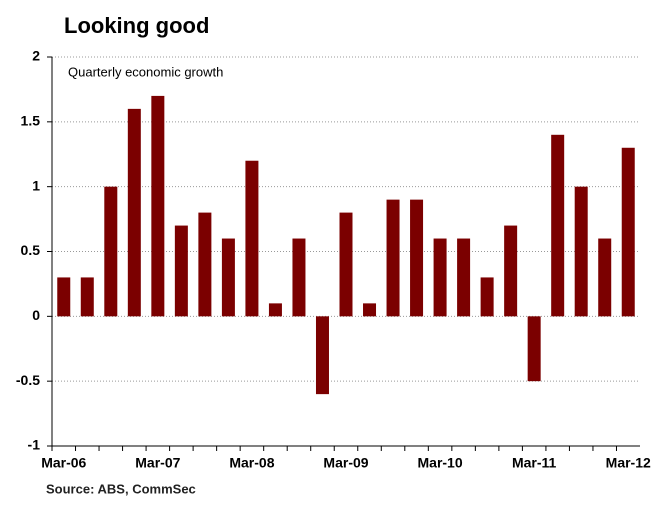 This screenshot has width=670, height=515. Describe the element at coordinates (28, 380) in the screenshot. I see `y-tick-label: -0.5` at that location.